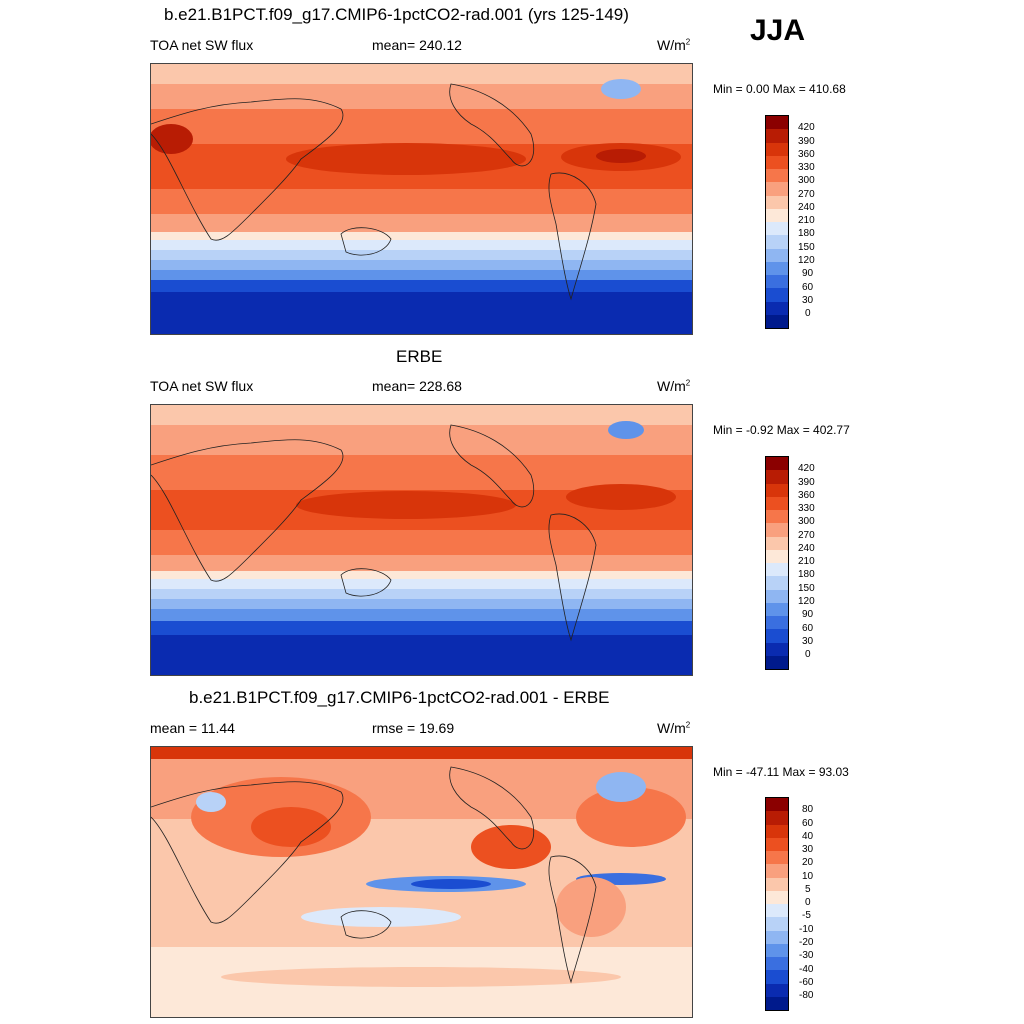 This screenshot has height=1024, width=1024. Describe the element at coordinates (374, 533) in the screenshot. I see `panel-2-coastlines` at that location.